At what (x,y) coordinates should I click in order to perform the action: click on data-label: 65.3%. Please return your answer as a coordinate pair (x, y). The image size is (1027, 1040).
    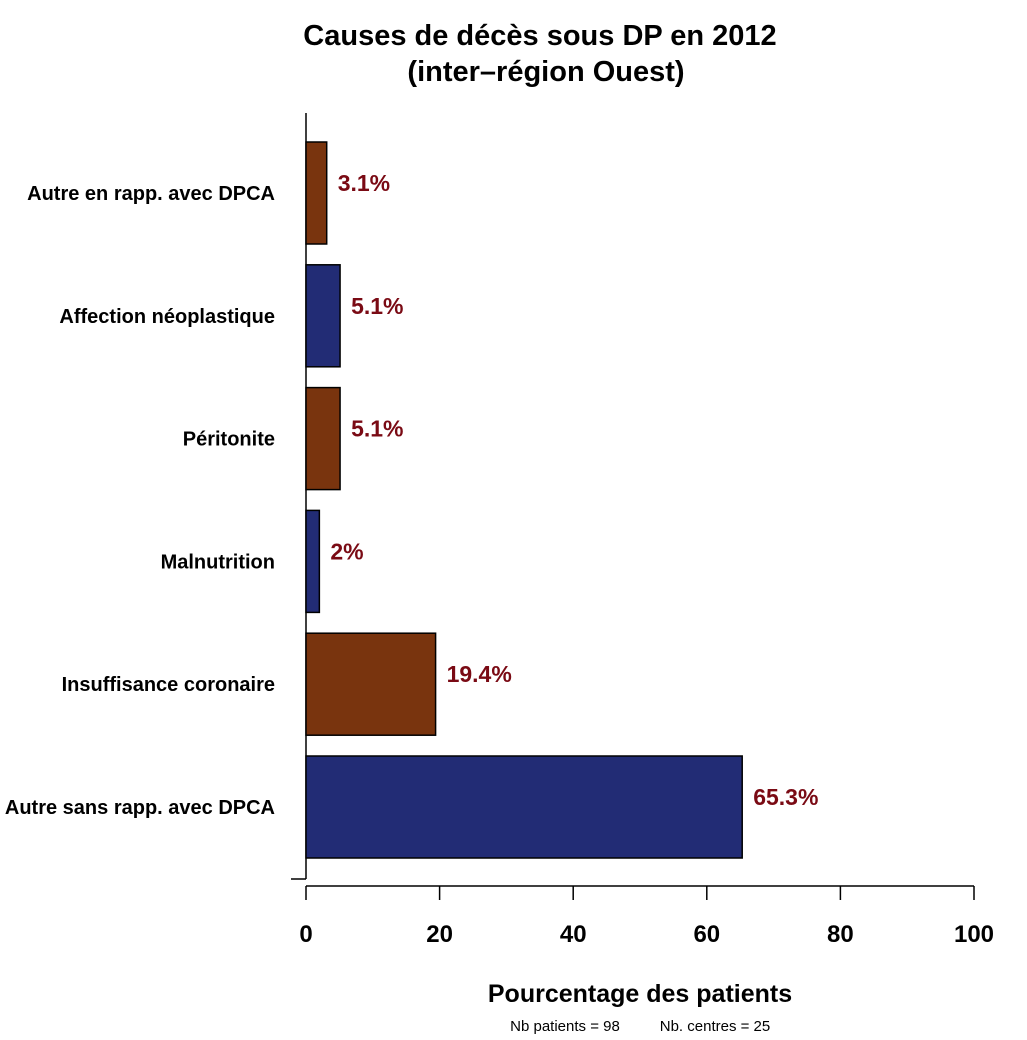
    Looking at the image, I should click on (785, 797).